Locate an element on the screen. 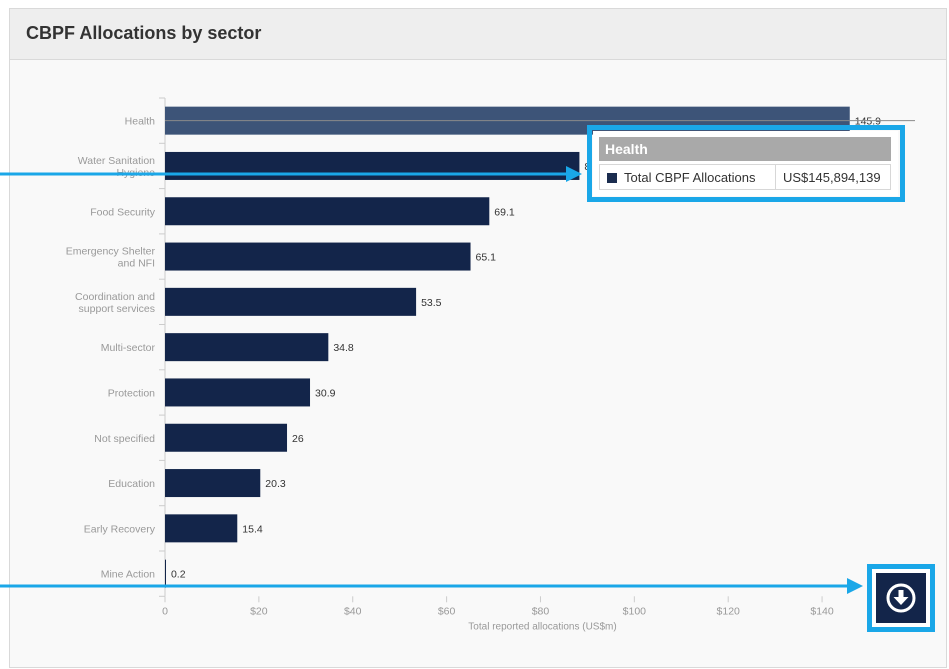 This screenshot has width=949, height=669. category-label: Coordination and support services is located at coordinates (115, 303).